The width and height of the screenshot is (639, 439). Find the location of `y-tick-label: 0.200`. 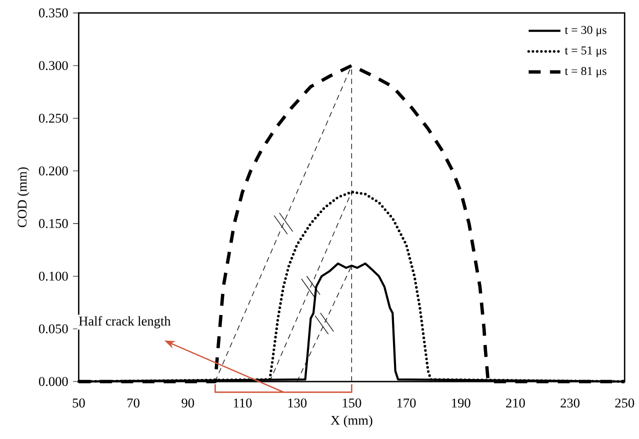

y-tick-label: 0.200 is located at coordinates (53, 171).